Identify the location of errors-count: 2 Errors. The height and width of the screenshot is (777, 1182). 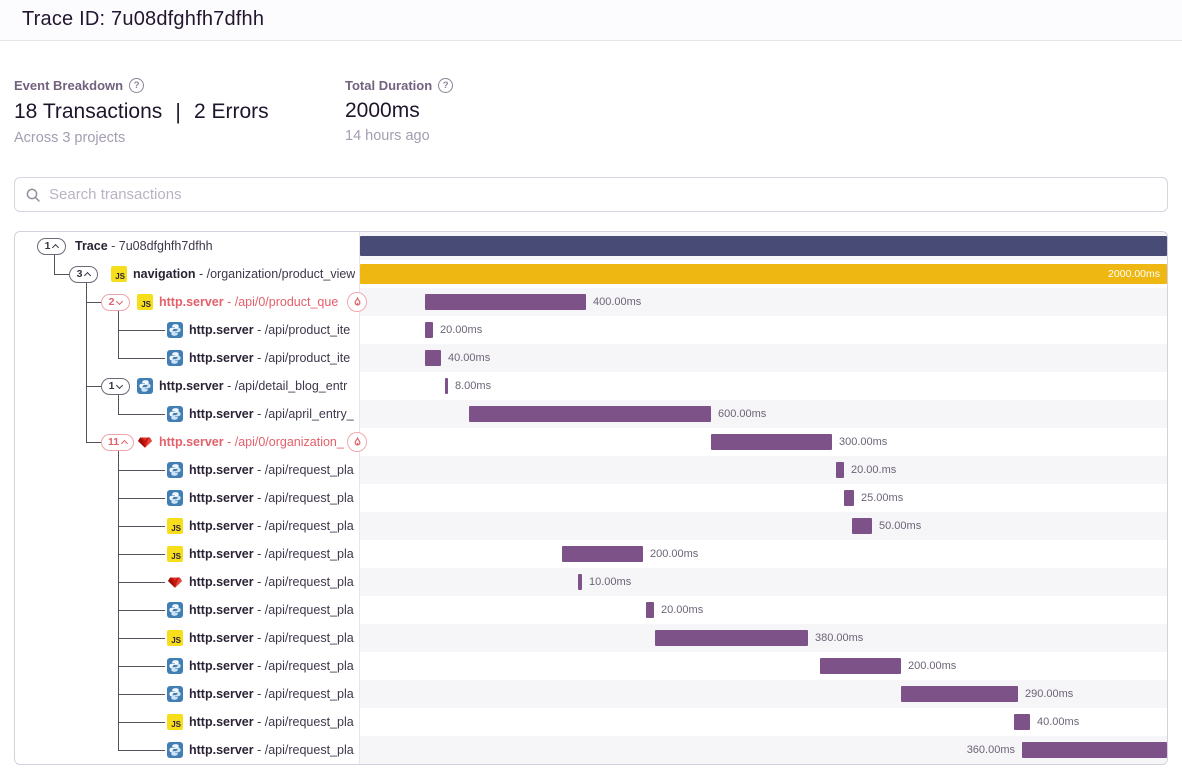
(231, 111).